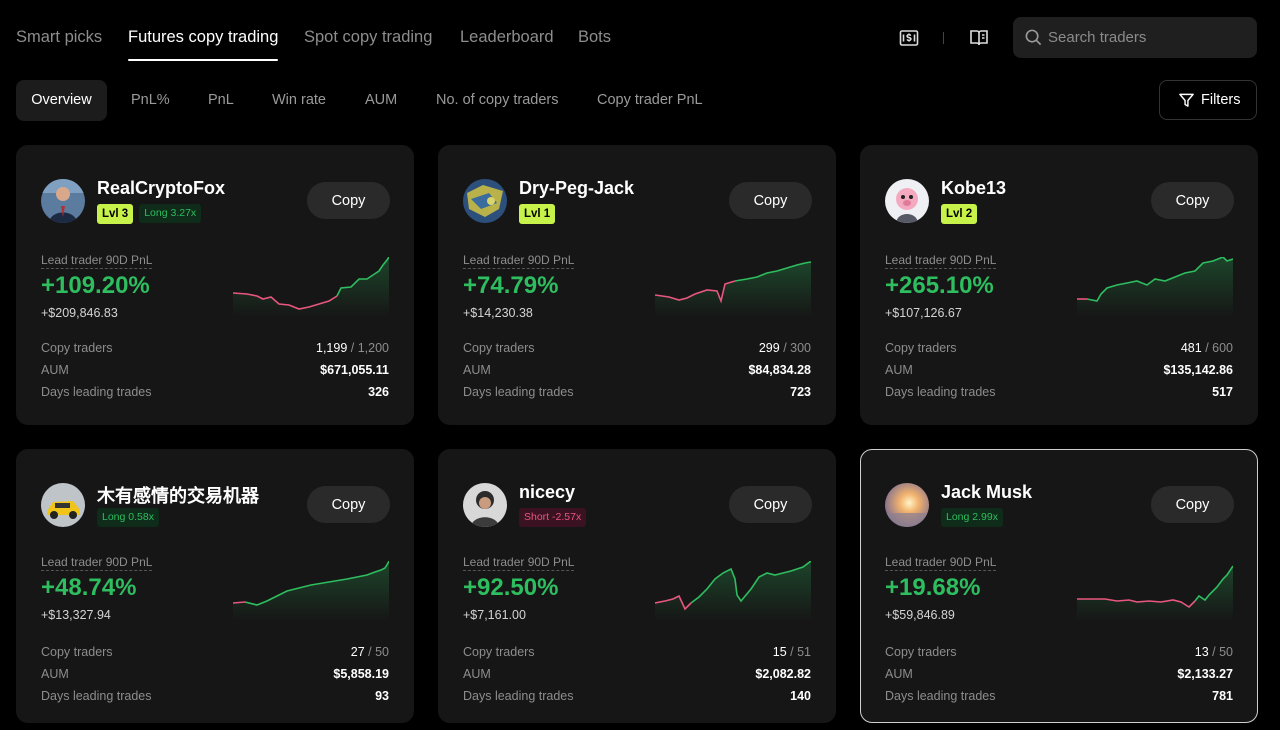  I want to click on level-badge: Lvl 3, so click(115, 214).